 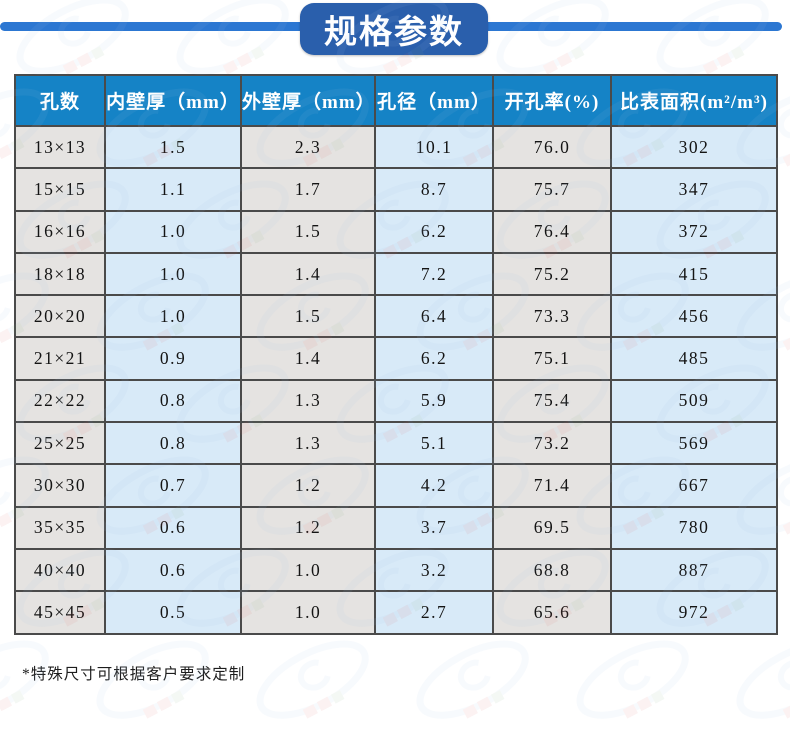 I want to click on column-header-2: 外壁厚（mm）, so click(x=308, y=100).